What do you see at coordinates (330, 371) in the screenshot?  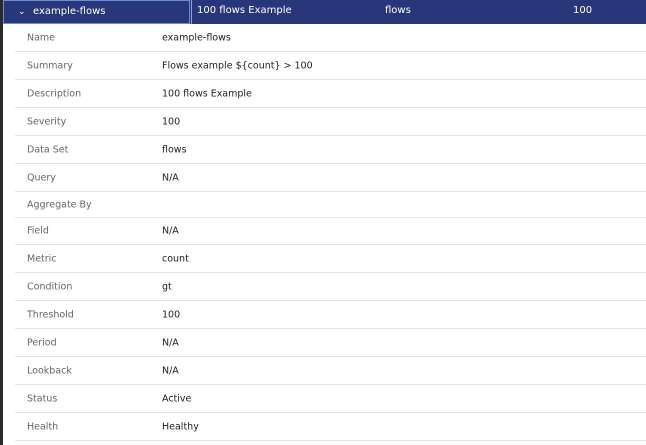 I see `detail-row: Lookback N/A` at bounding box center [330, 371].